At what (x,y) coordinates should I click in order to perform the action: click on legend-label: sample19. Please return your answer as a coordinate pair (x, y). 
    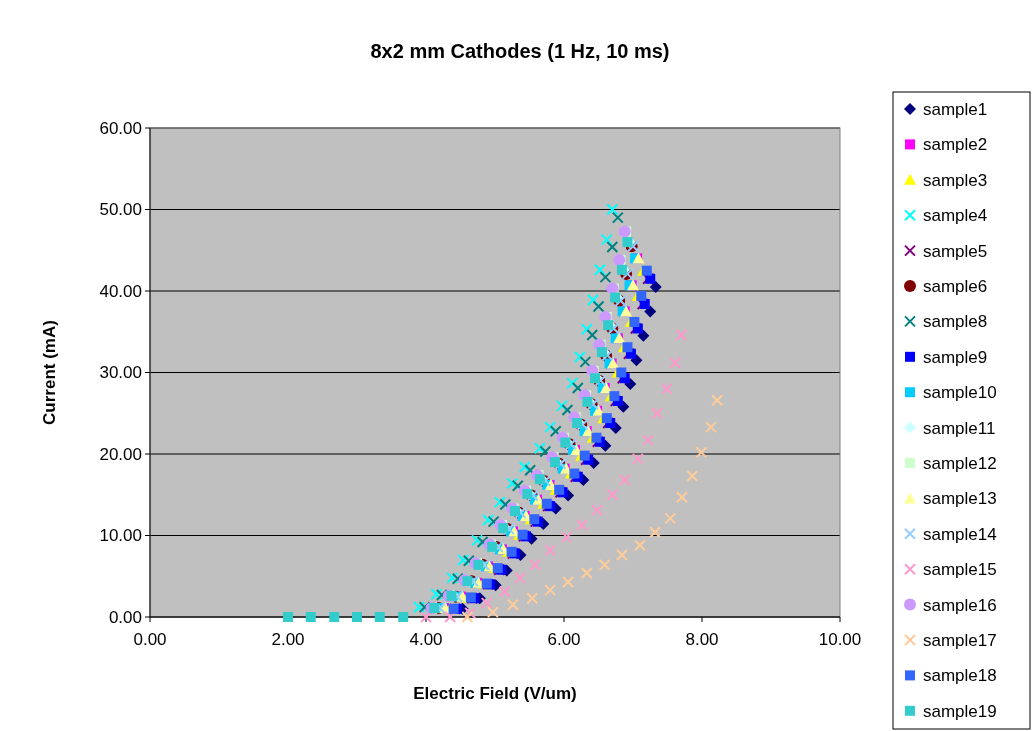
    Looking at the image, I should click on (960, 711).